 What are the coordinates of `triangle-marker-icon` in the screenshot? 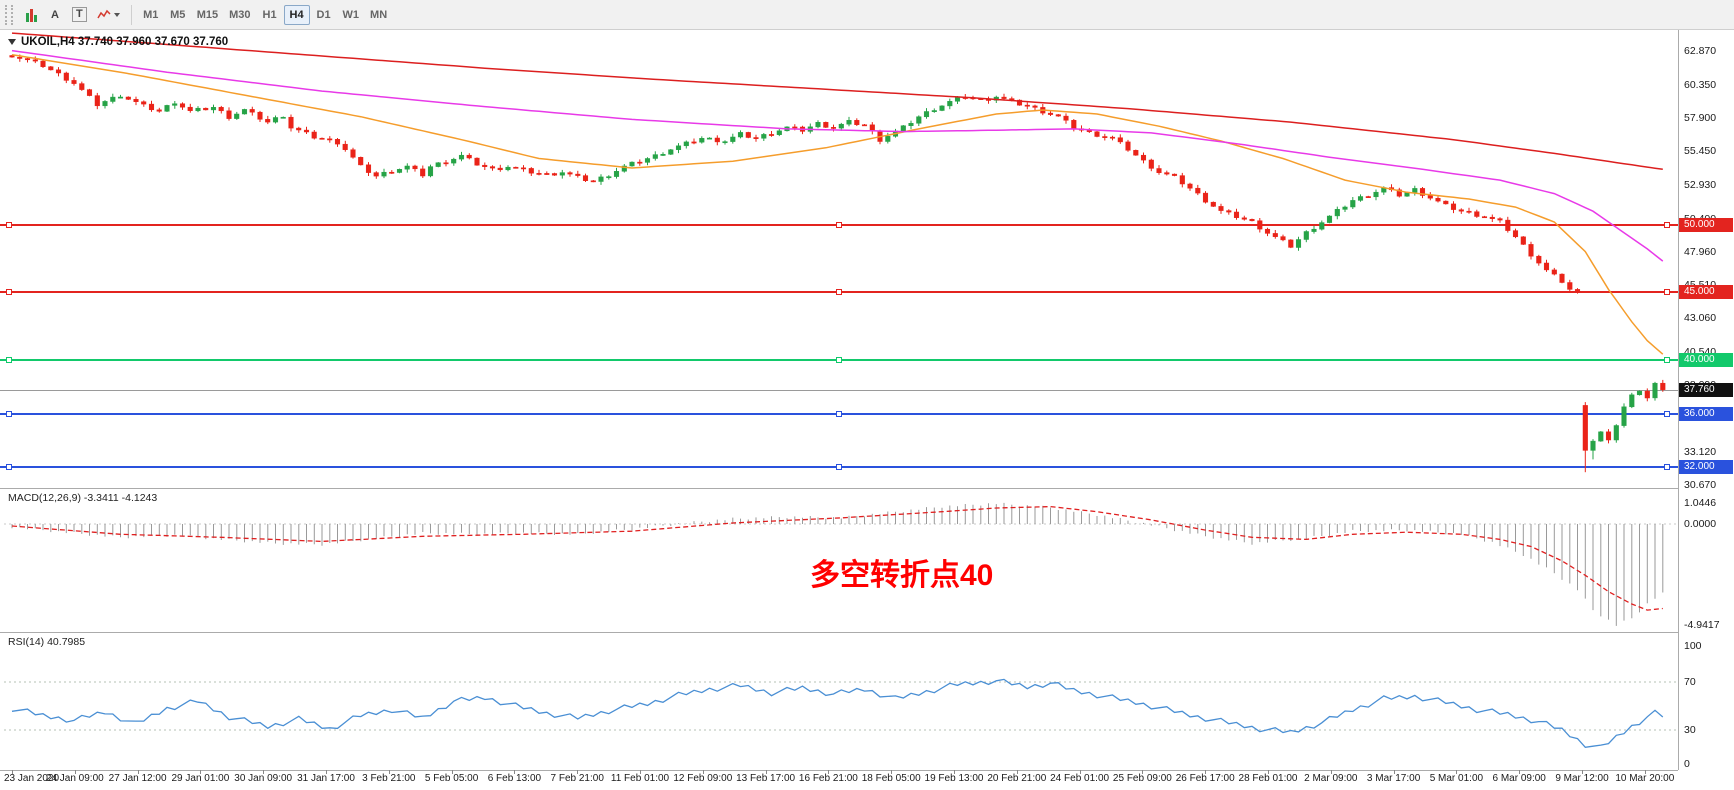 It's located at (12, 42).